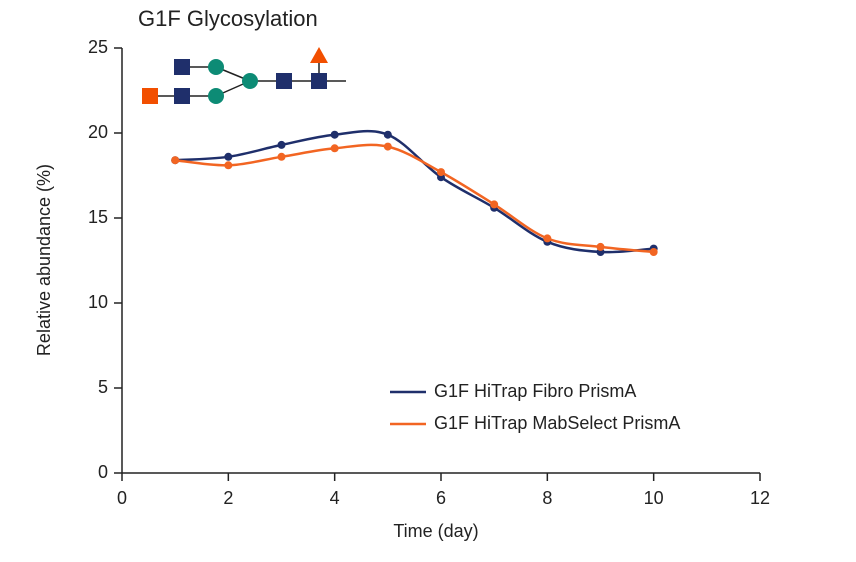  I want to click on chart-title: G1F Glycosylation, so click(228, 18).